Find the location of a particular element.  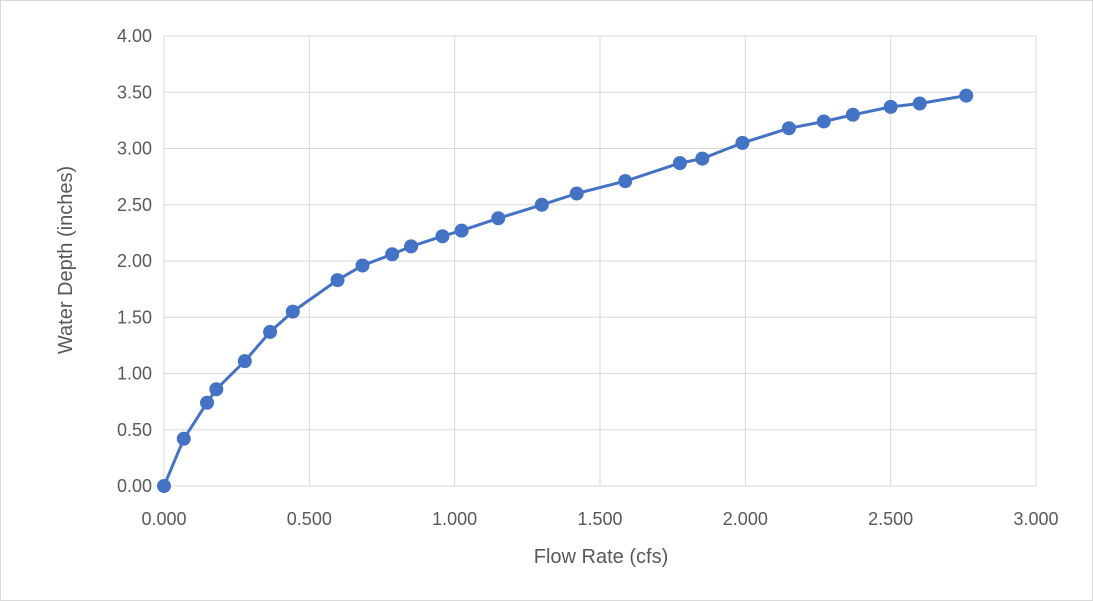

y-tick-label: 1.50 is located at coordinates (134, 317).